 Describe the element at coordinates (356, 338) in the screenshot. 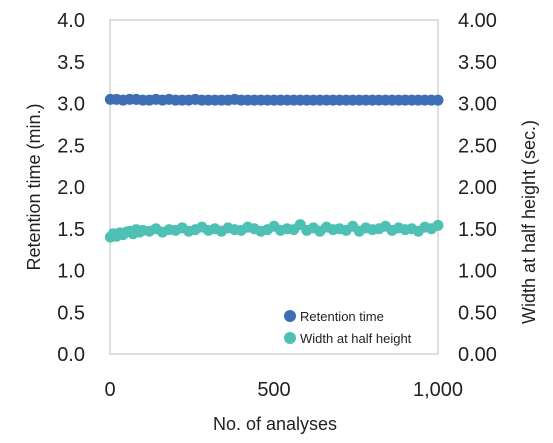

I see `legend-label-width-half-height: Width at half height` at that location.